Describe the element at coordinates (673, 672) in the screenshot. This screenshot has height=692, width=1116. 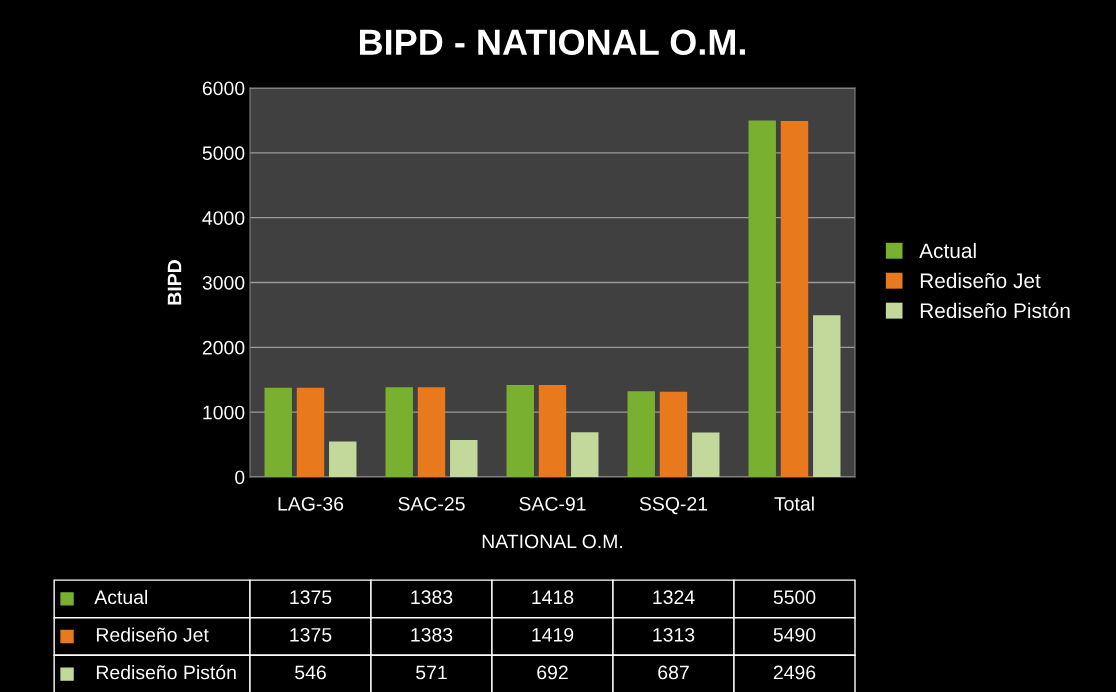
I see `data-label: 687` at that location.